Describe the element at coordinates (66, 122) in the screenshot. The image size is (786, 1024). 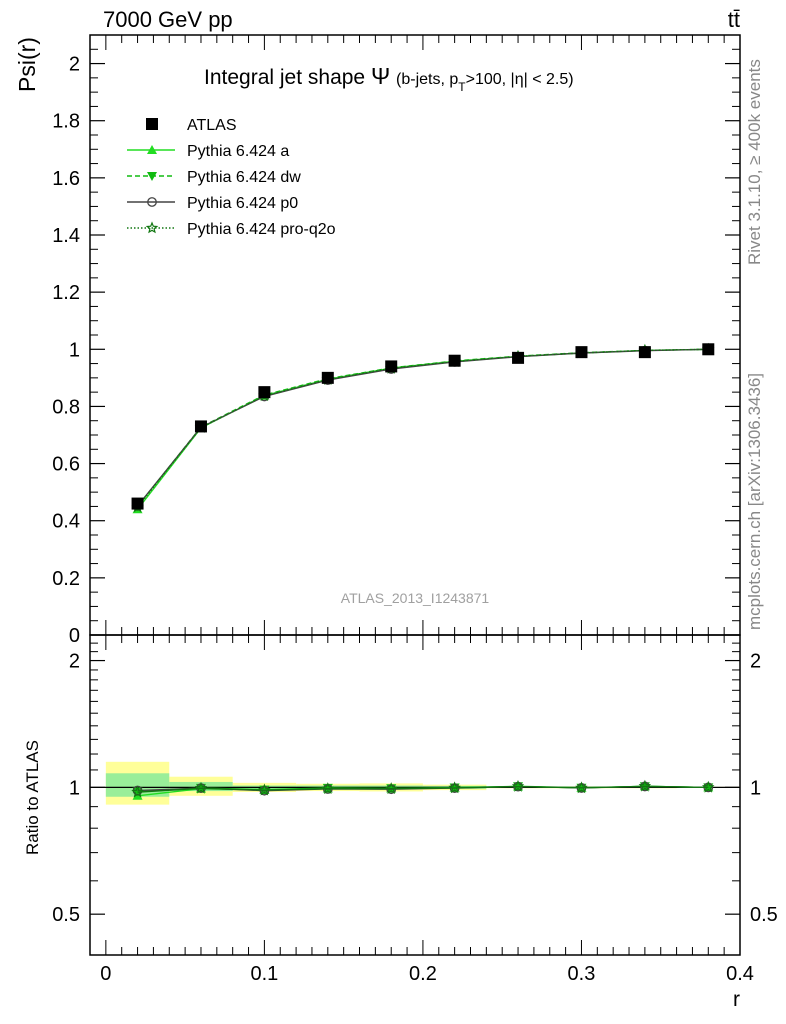
I see `main-ytick-label: 1.8` at that location.